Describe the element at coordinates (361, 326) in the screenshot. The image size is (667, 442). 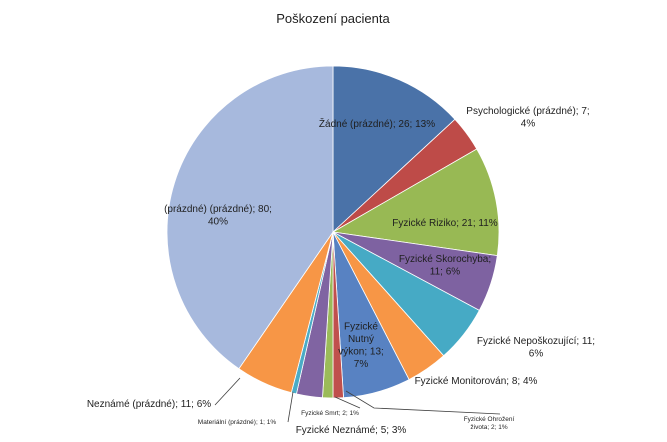
I see `data-label-line: Fyzické` at that location.